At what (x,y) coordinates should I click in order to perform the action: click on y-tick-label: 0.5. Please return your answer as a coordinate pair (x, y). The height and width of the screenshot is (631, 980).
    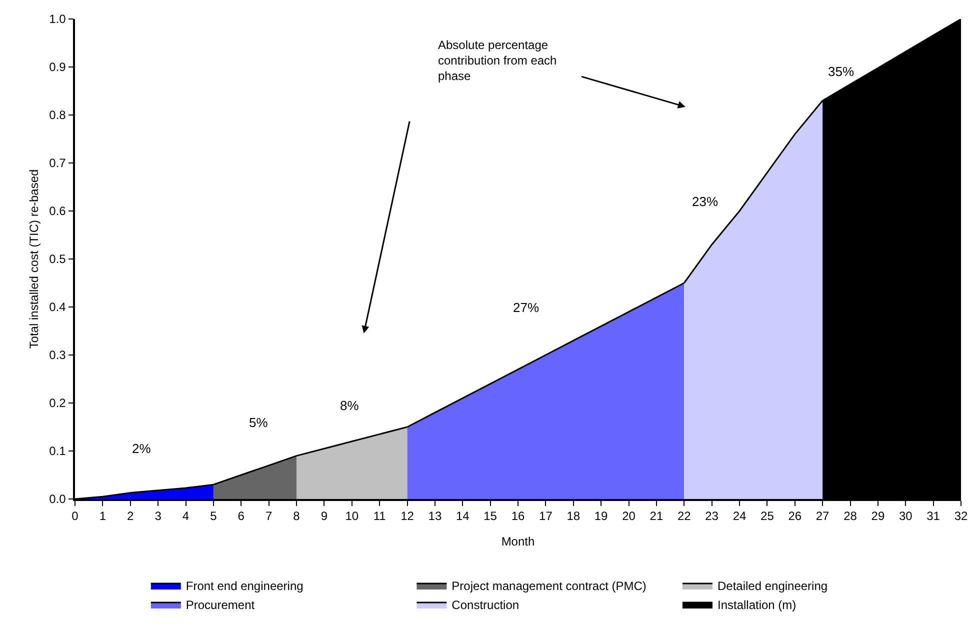
    Looking at the image, I should click on (57, 259).